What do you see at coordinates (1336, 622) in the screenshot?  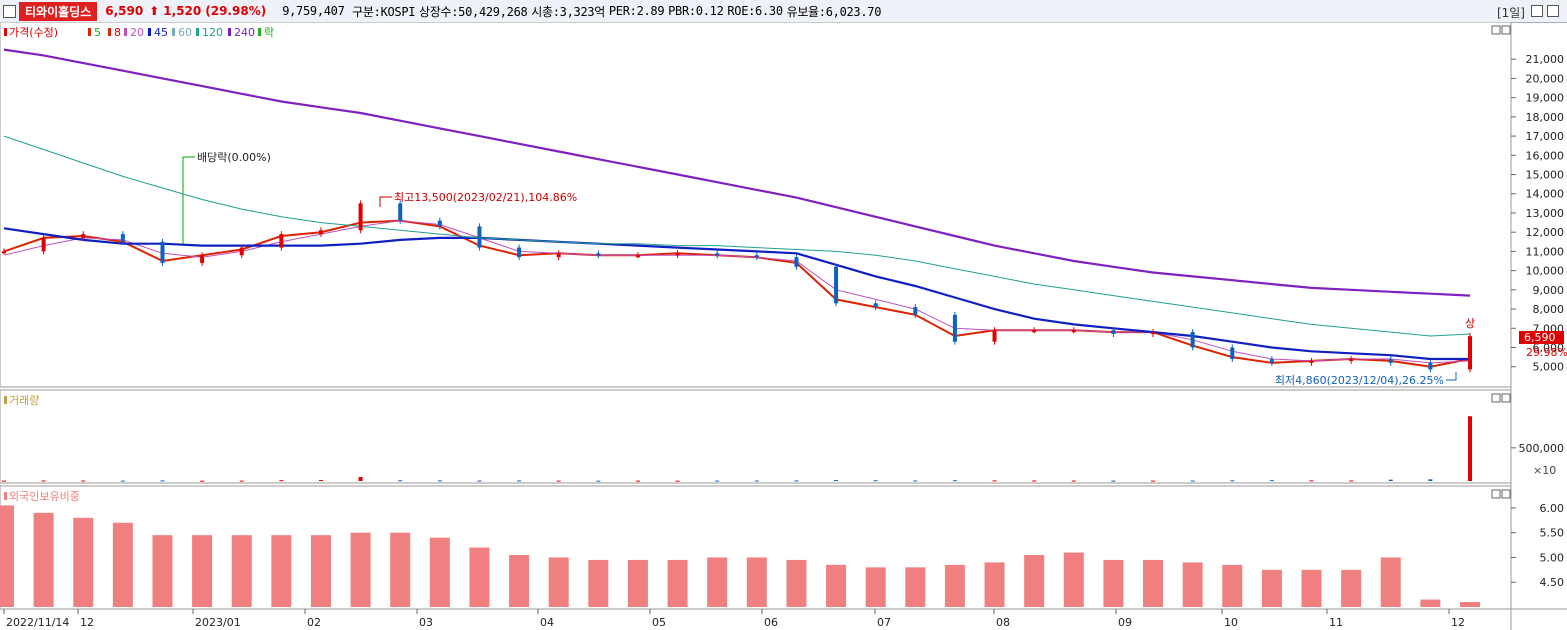 I see `xtick-label: 11` at bounding box center [1336, 622].